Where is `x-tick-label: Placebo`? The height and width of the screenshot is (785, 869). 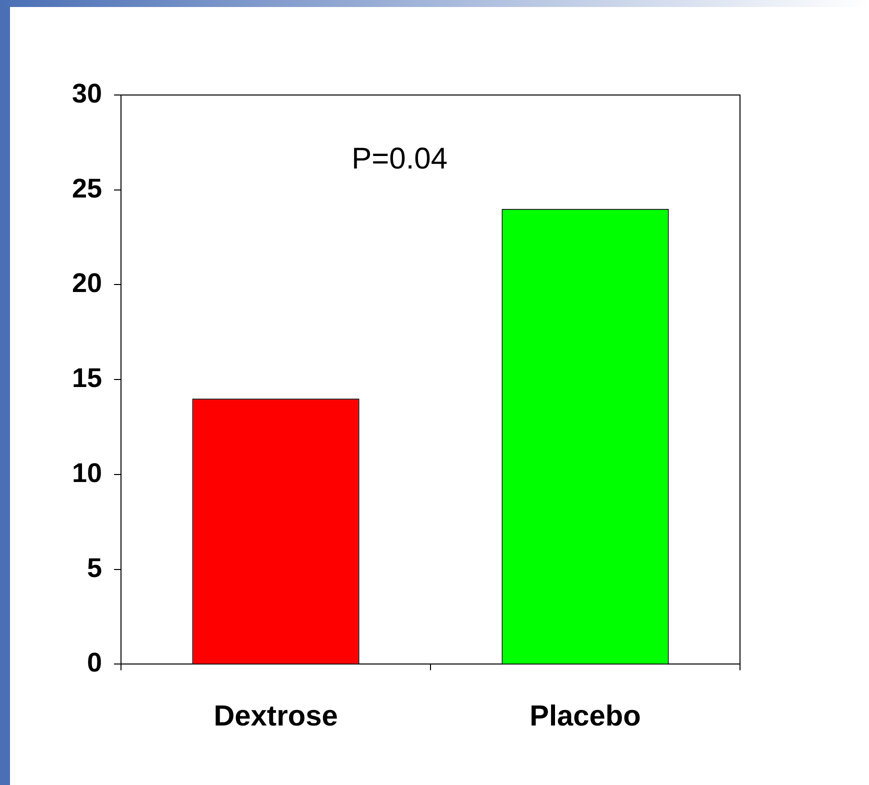 x-tick-label: Placebo is located at coordinates (585, 716).